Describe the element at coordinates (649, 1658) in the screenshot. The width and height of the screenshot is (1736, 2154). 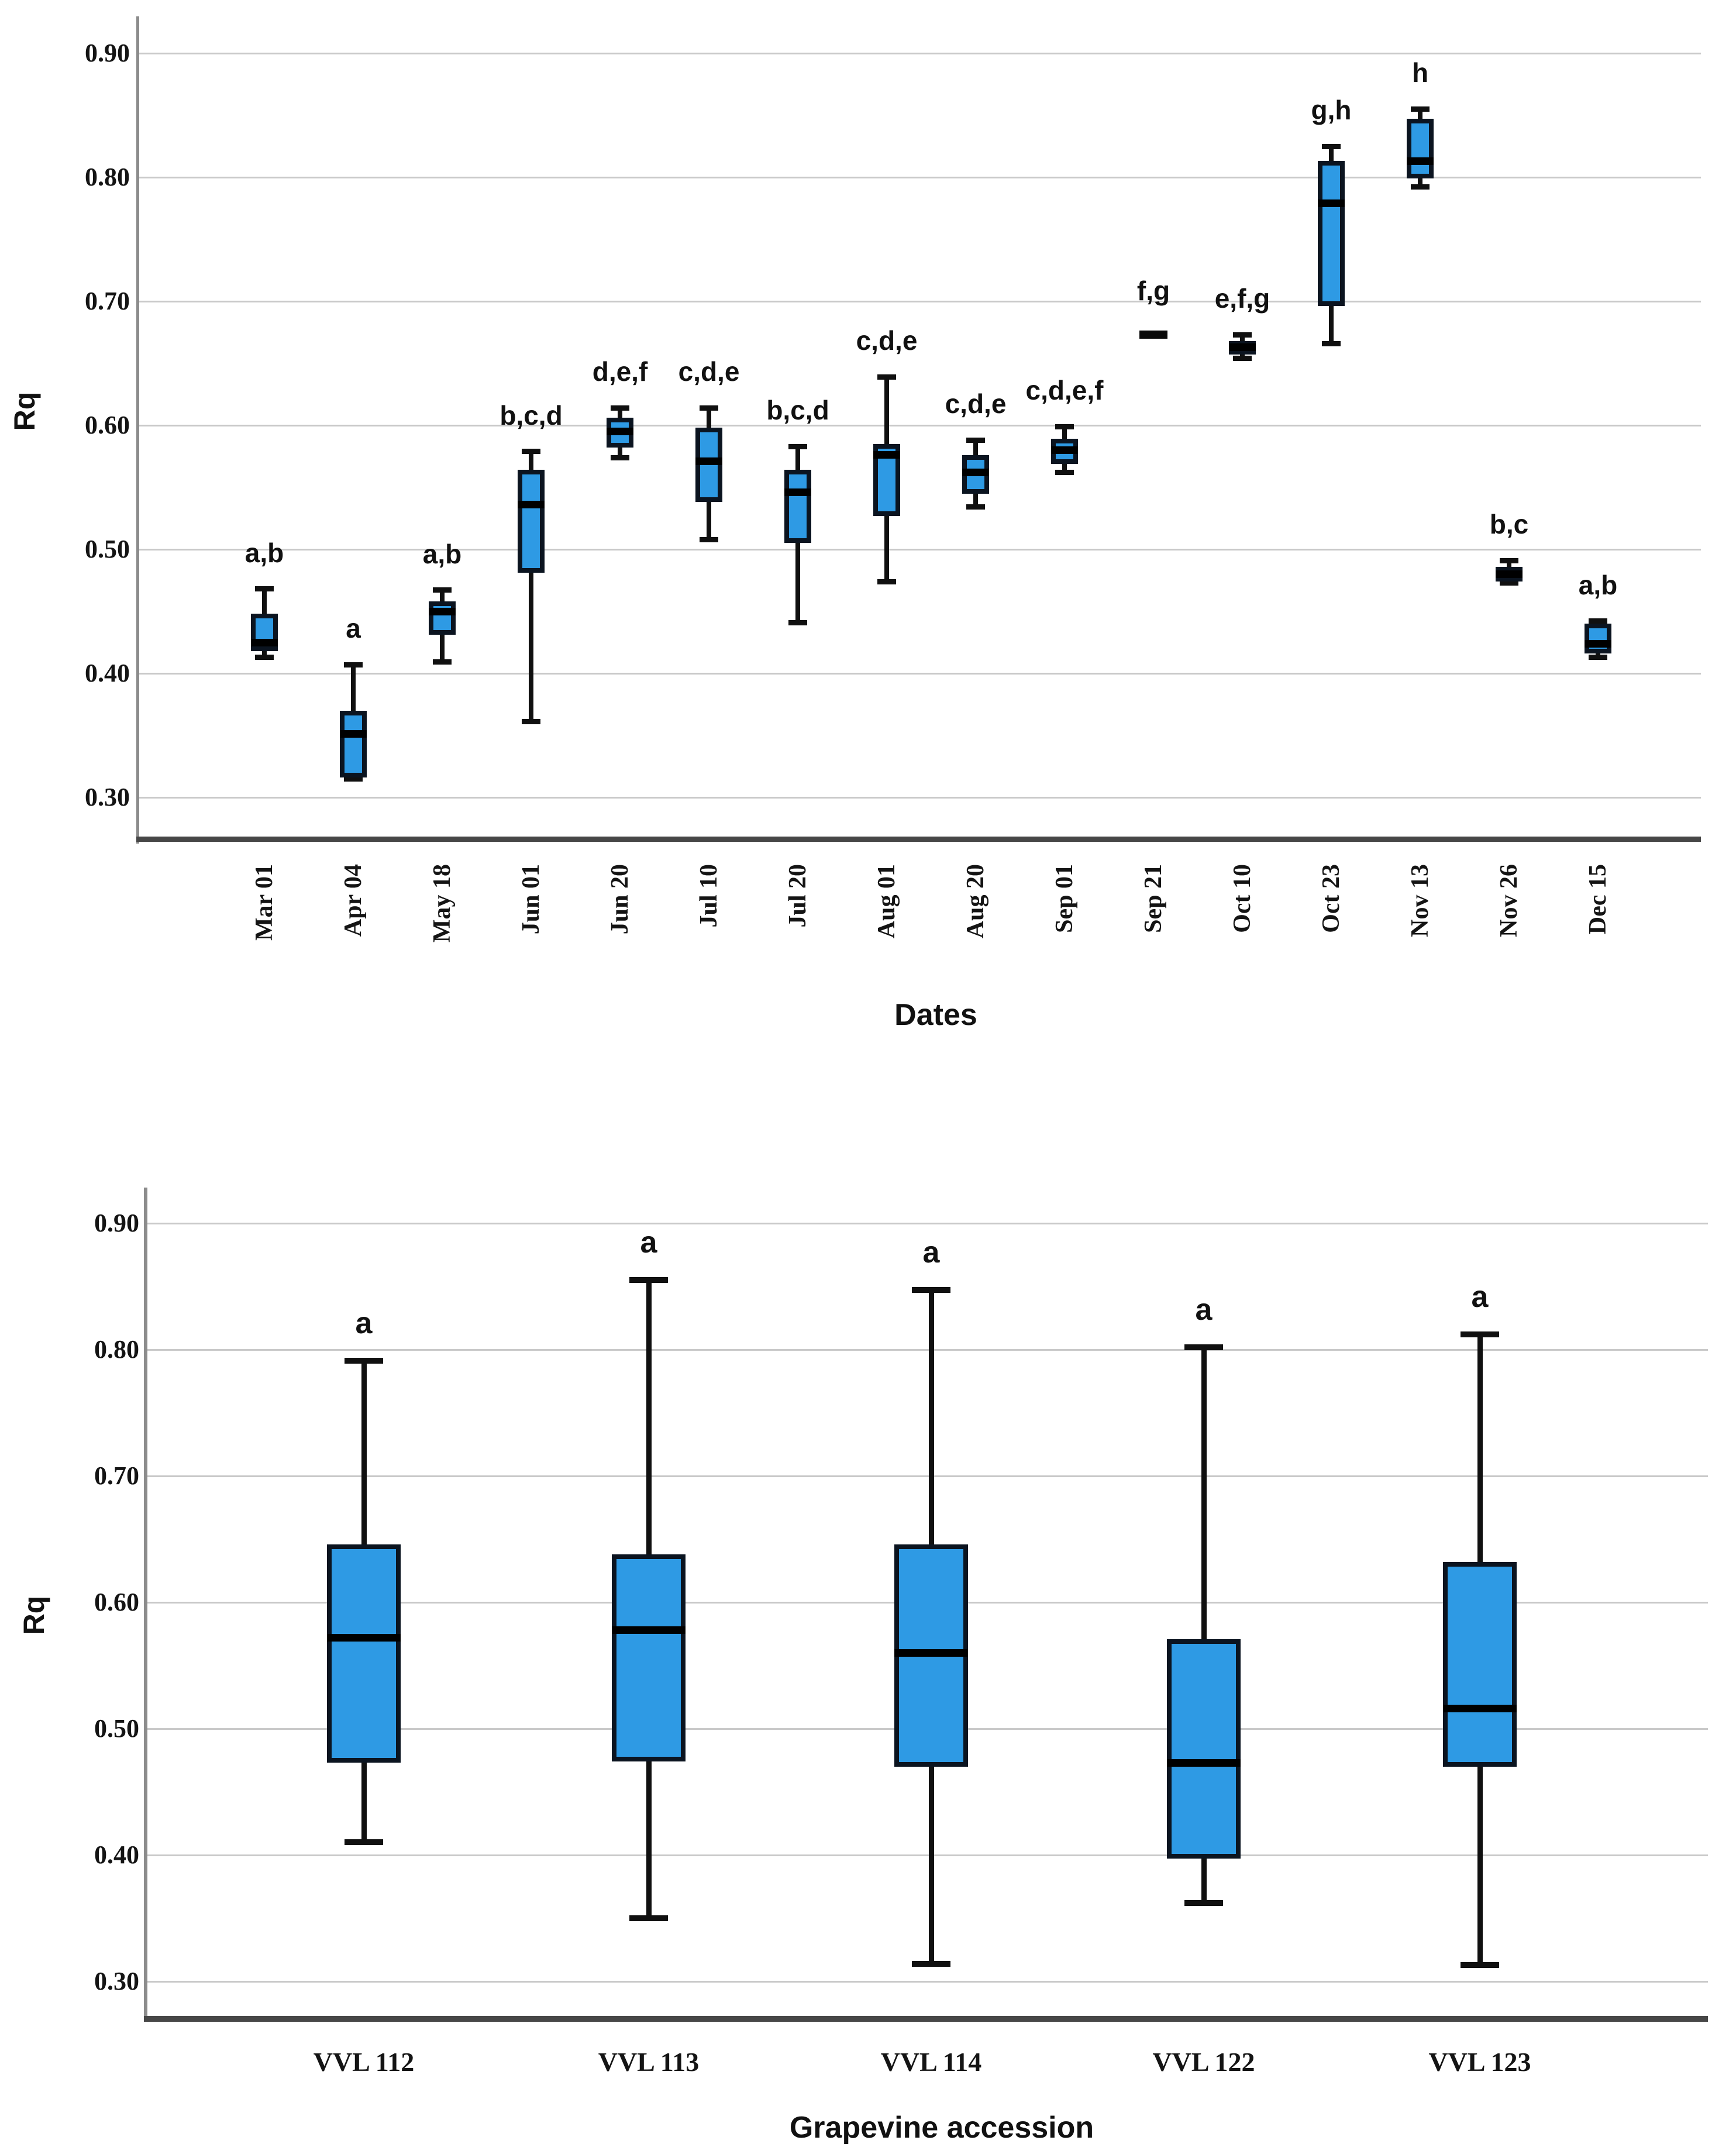
I see `boxplot-box-VVL 113` at that location.